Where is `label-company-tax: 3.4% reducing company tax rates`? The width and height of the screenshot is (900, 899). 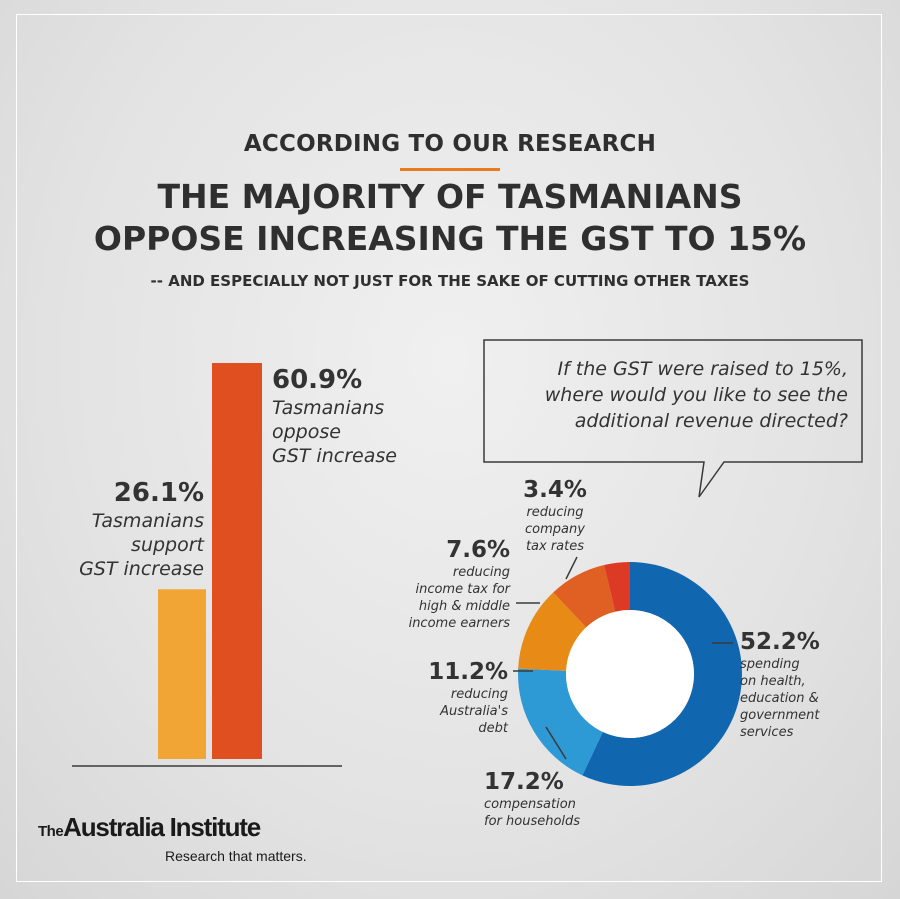
label-company-tax: 3.4% reducing company tax rates is located at coordinates (555, 515).